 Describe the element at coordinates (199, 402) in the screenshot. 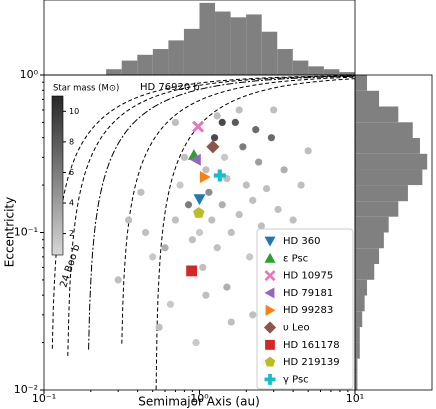

I see `x-axis-label: Semimajor Axis (au)` at that location.